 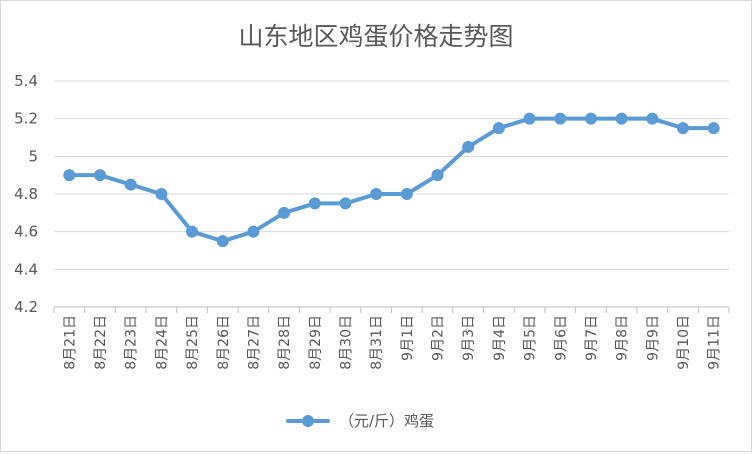 I want to click on y-tick-label: 4.8, so click(x=26, y=194).